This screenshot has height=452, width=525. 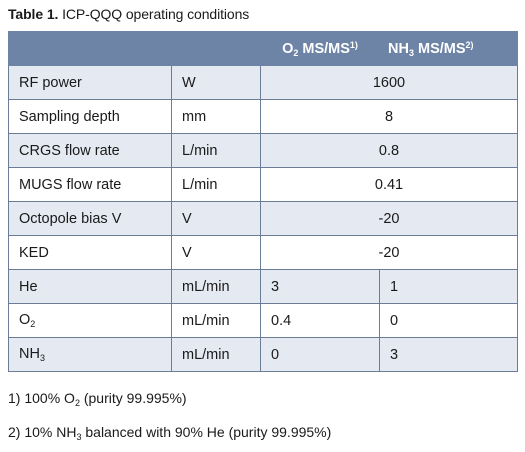 I want to click on table-row-sampling-depth: Sampling depth mm 8, so click(x=263, y=116).